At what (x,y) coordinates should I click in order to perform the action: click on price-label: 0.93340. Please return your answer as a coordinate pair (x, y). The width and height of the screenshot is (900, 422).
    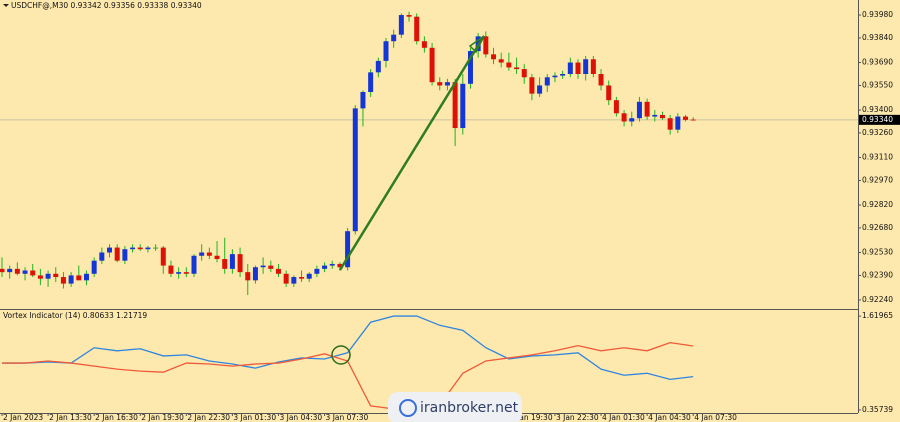
    Looking at the image, I should click on (877, 119).